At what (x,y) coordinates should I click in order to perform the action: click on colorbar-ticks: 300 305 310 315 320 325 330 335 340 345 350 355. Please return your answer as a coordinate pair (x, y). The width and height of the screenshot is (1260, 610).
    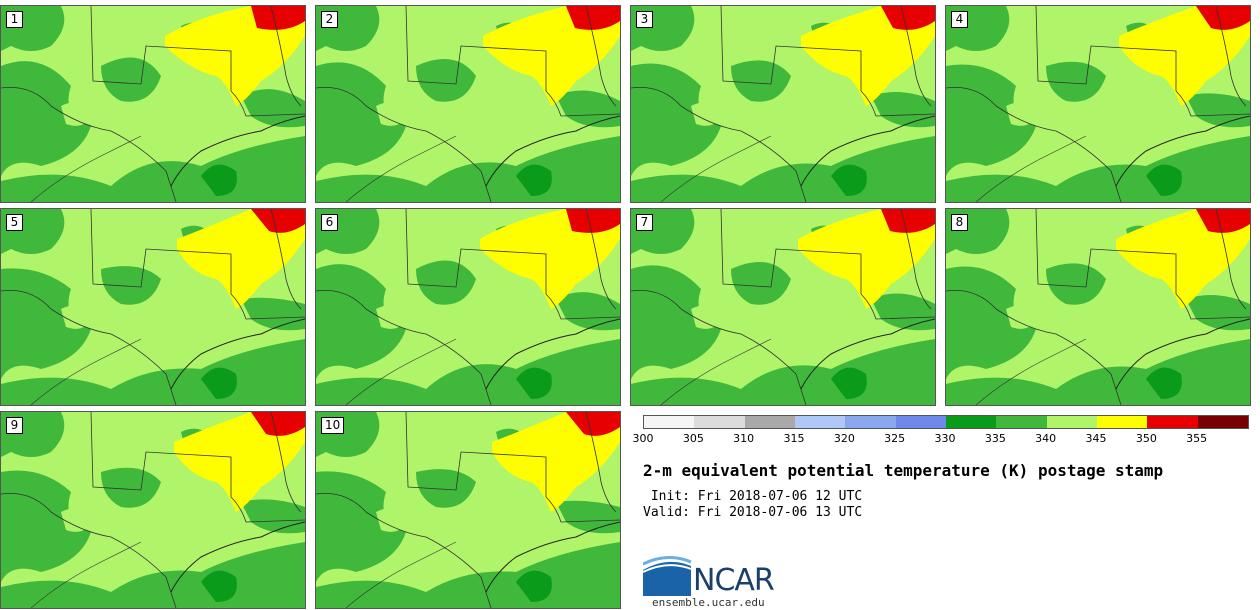
    Looking at the image, I should click on (941, 439).